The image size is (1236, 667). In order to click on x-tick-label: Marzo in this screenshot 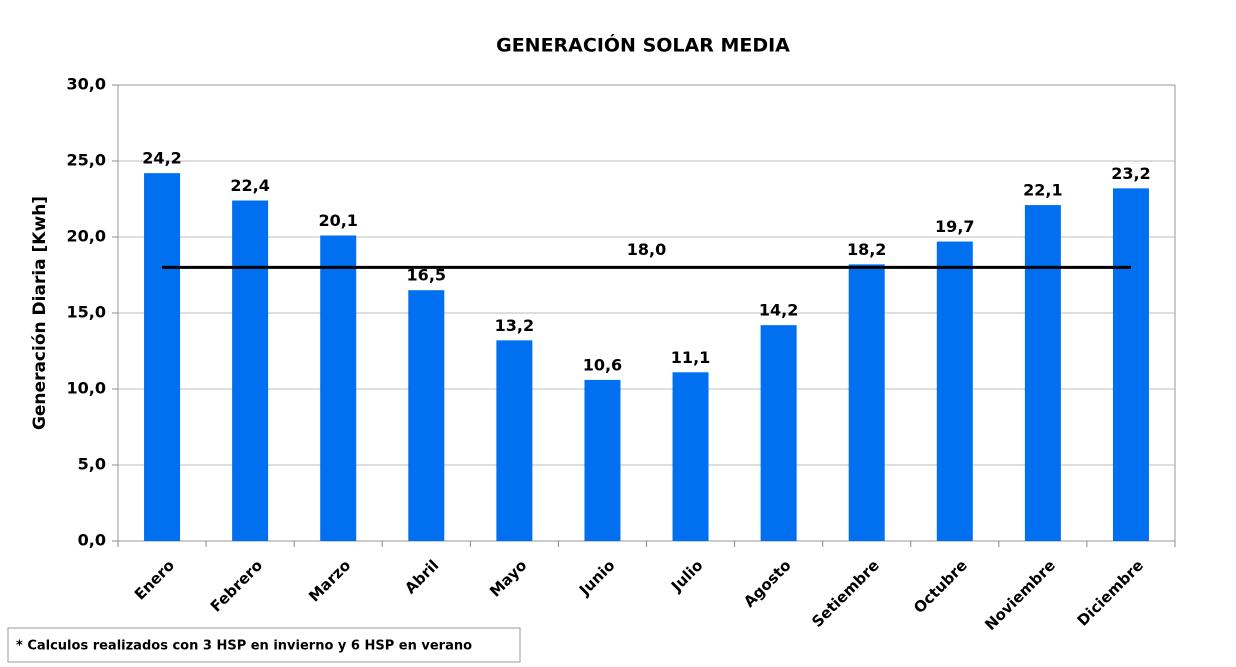, I will do `click(329, 580)`.